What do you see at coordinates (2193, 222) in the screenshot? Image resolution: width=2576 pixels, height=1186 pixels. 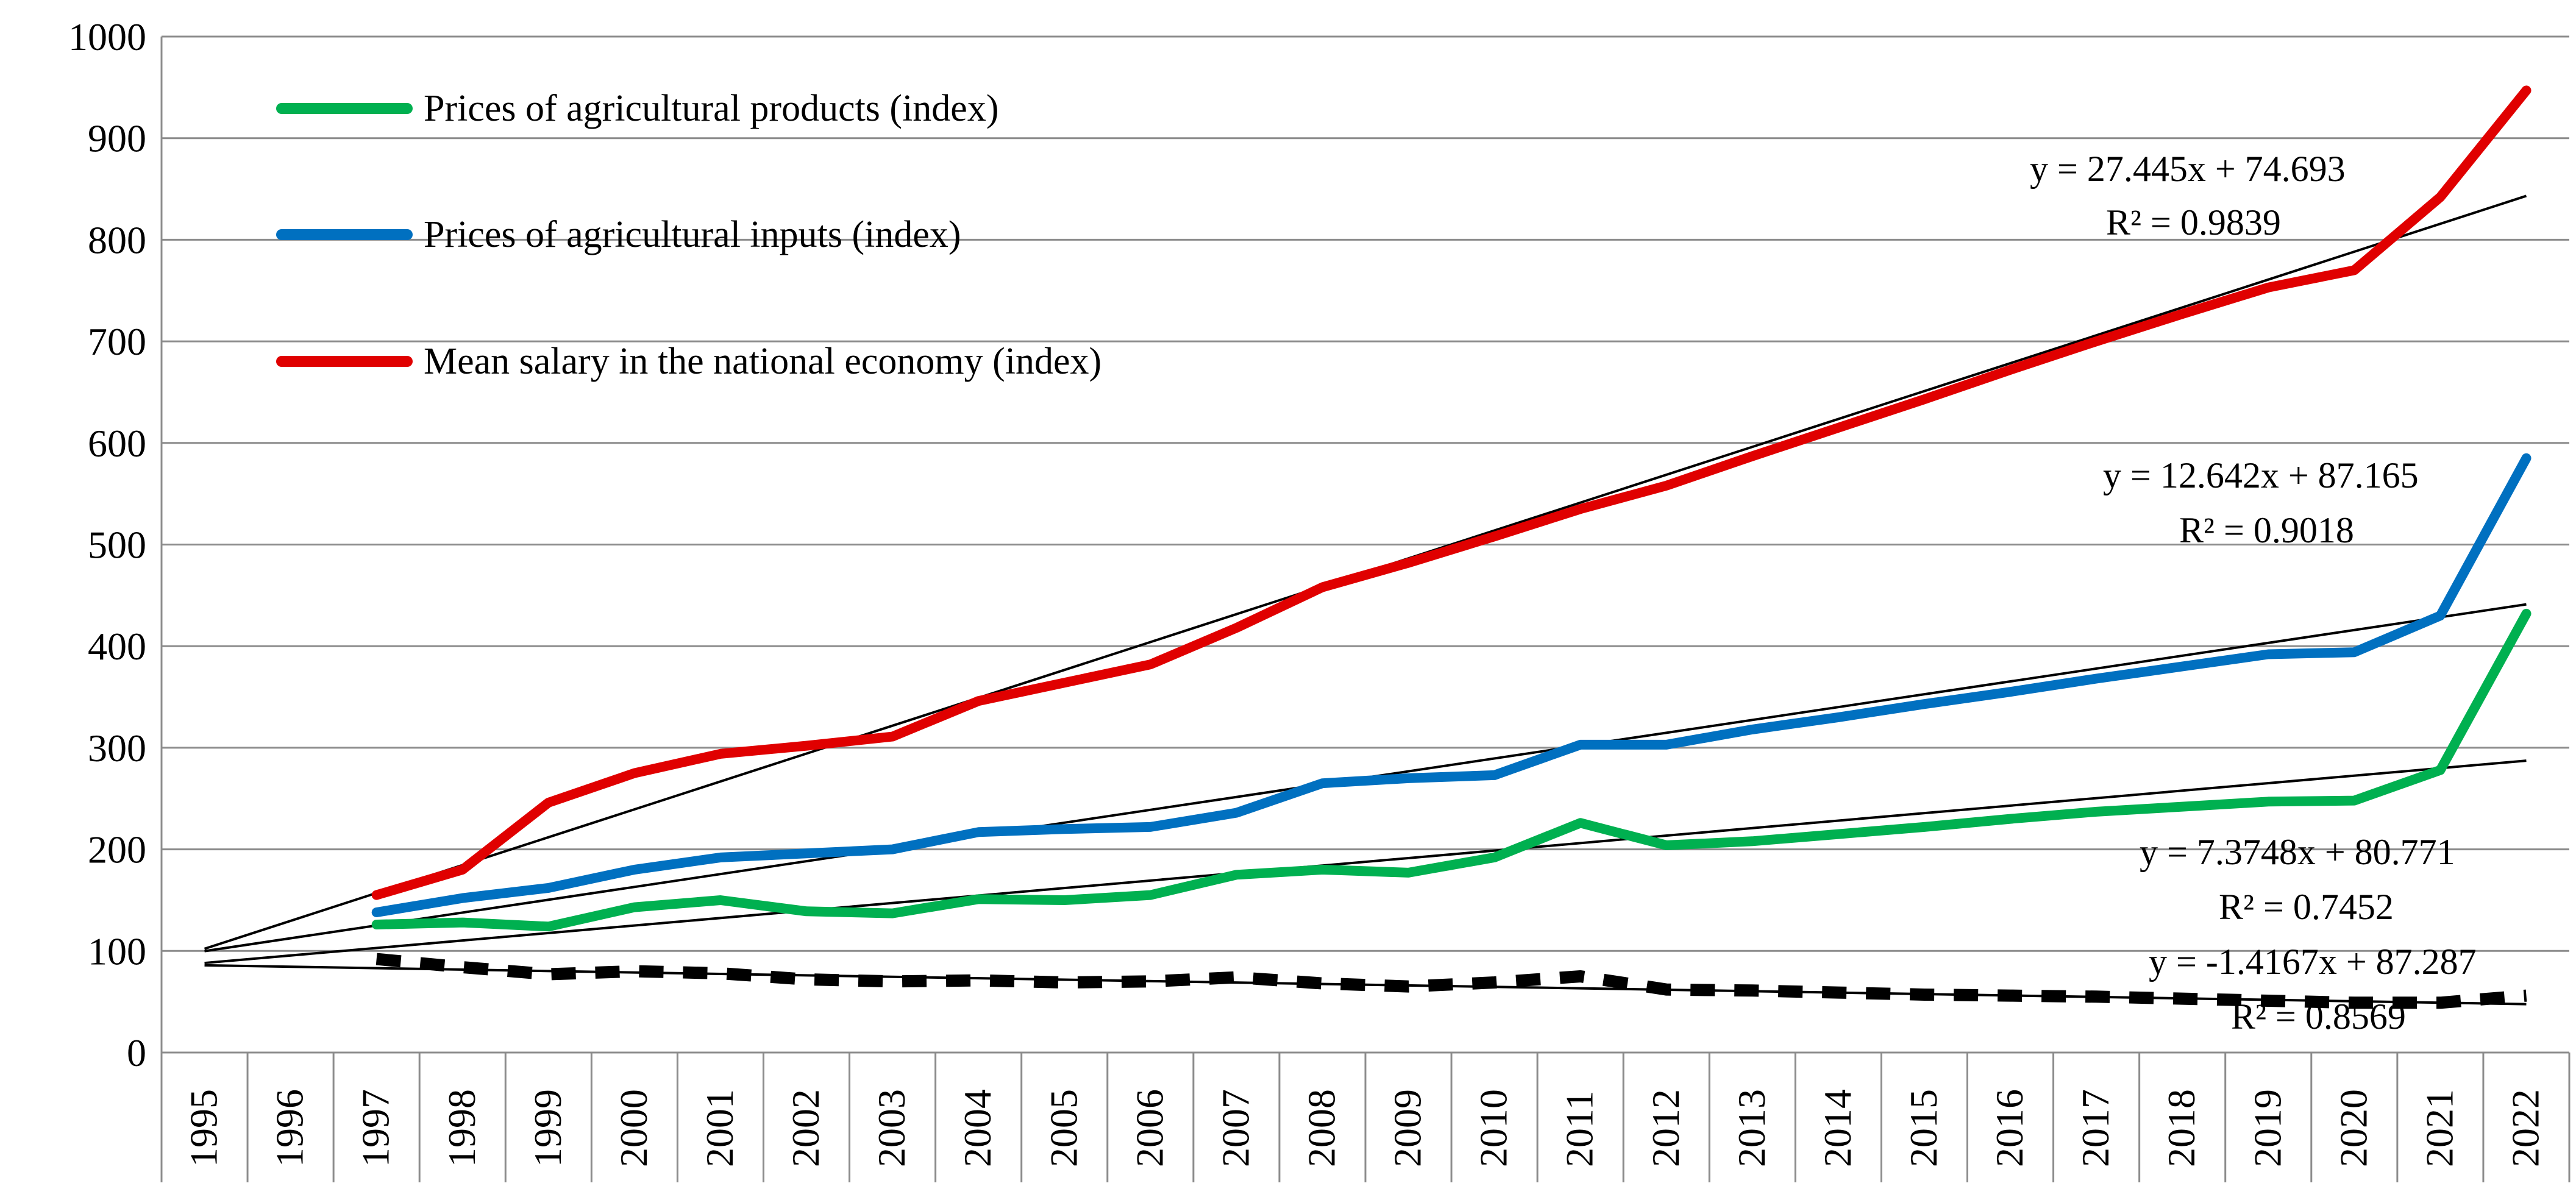 I see `trendline-r-squared: R² = 0.9839` at bounding box center [2193, 222].